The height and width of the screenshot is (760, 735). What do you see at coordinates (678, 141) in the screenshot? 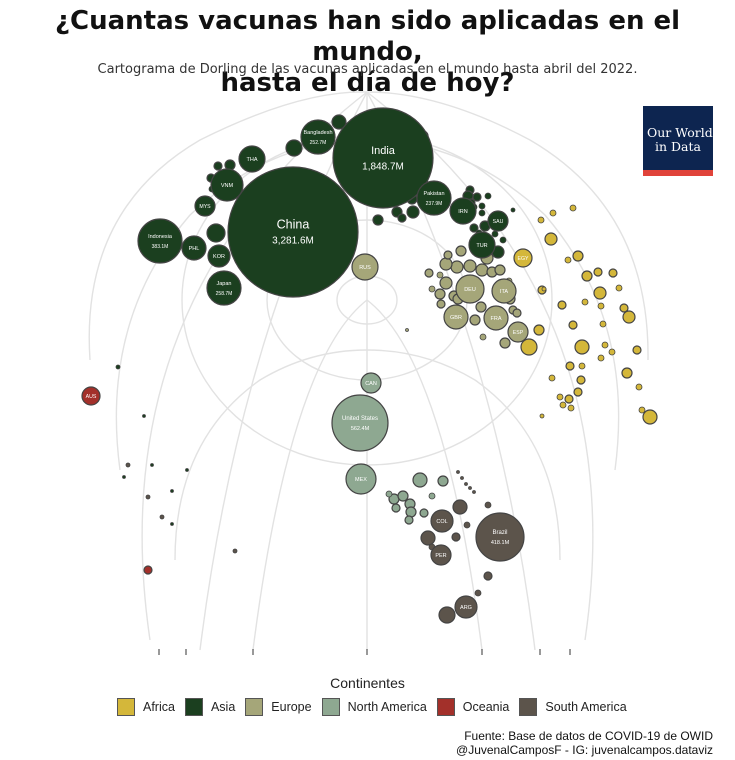
I see `owid-logo: Our World in Data` at bounding box center [678, 141].